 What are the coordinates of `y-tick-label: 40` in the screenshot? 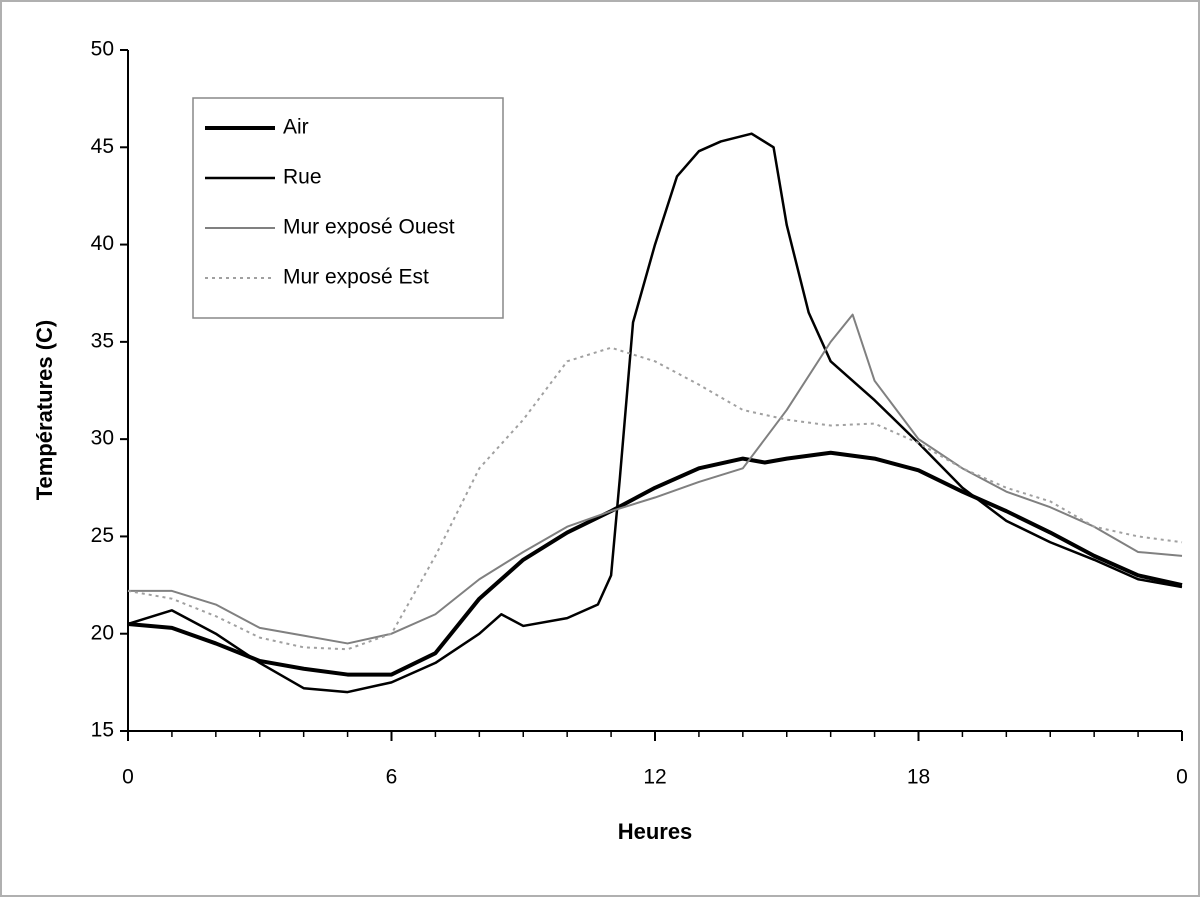 It's located at (102, 243).